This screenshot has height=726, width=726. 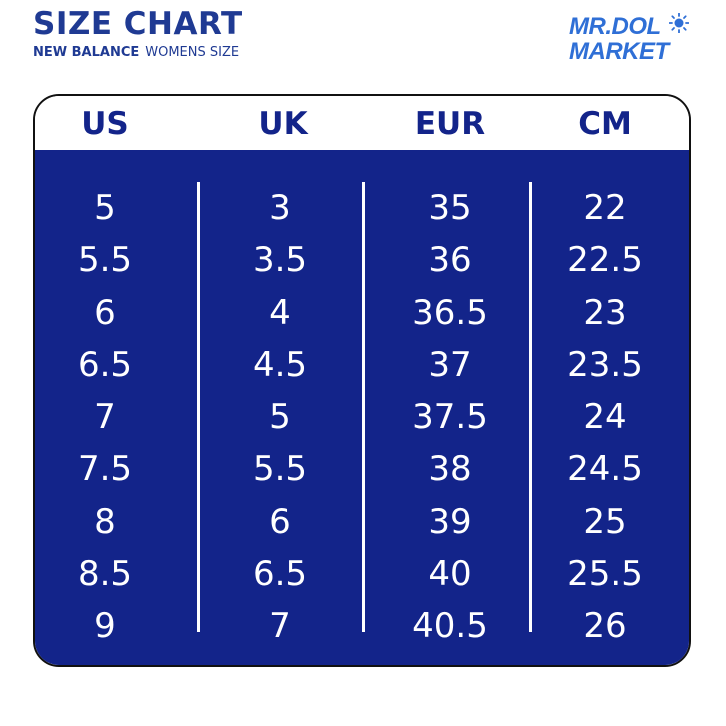 I want to click on table-cell: 35, so click(x=450, y=208).